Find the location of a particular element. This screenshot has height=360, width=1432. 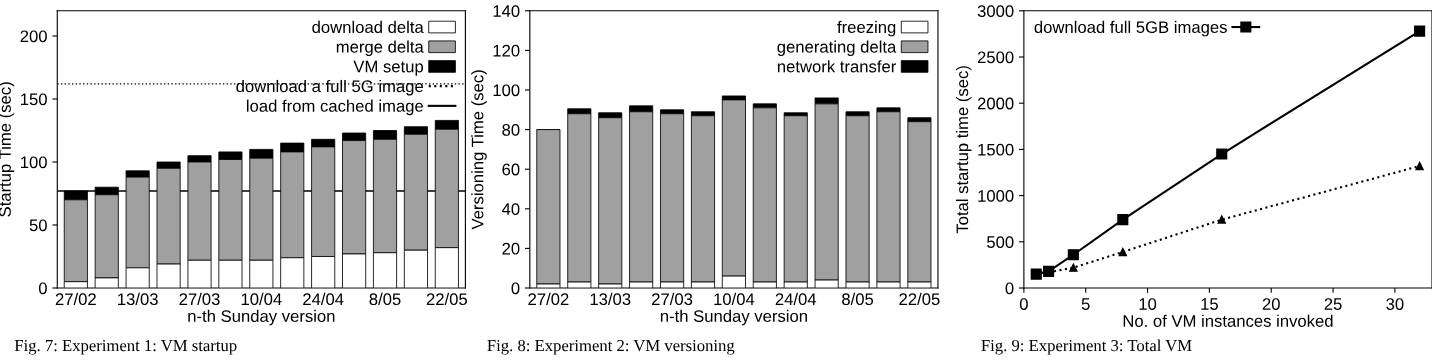

y-tick-label: 140 is located at coordinates (506, 11).